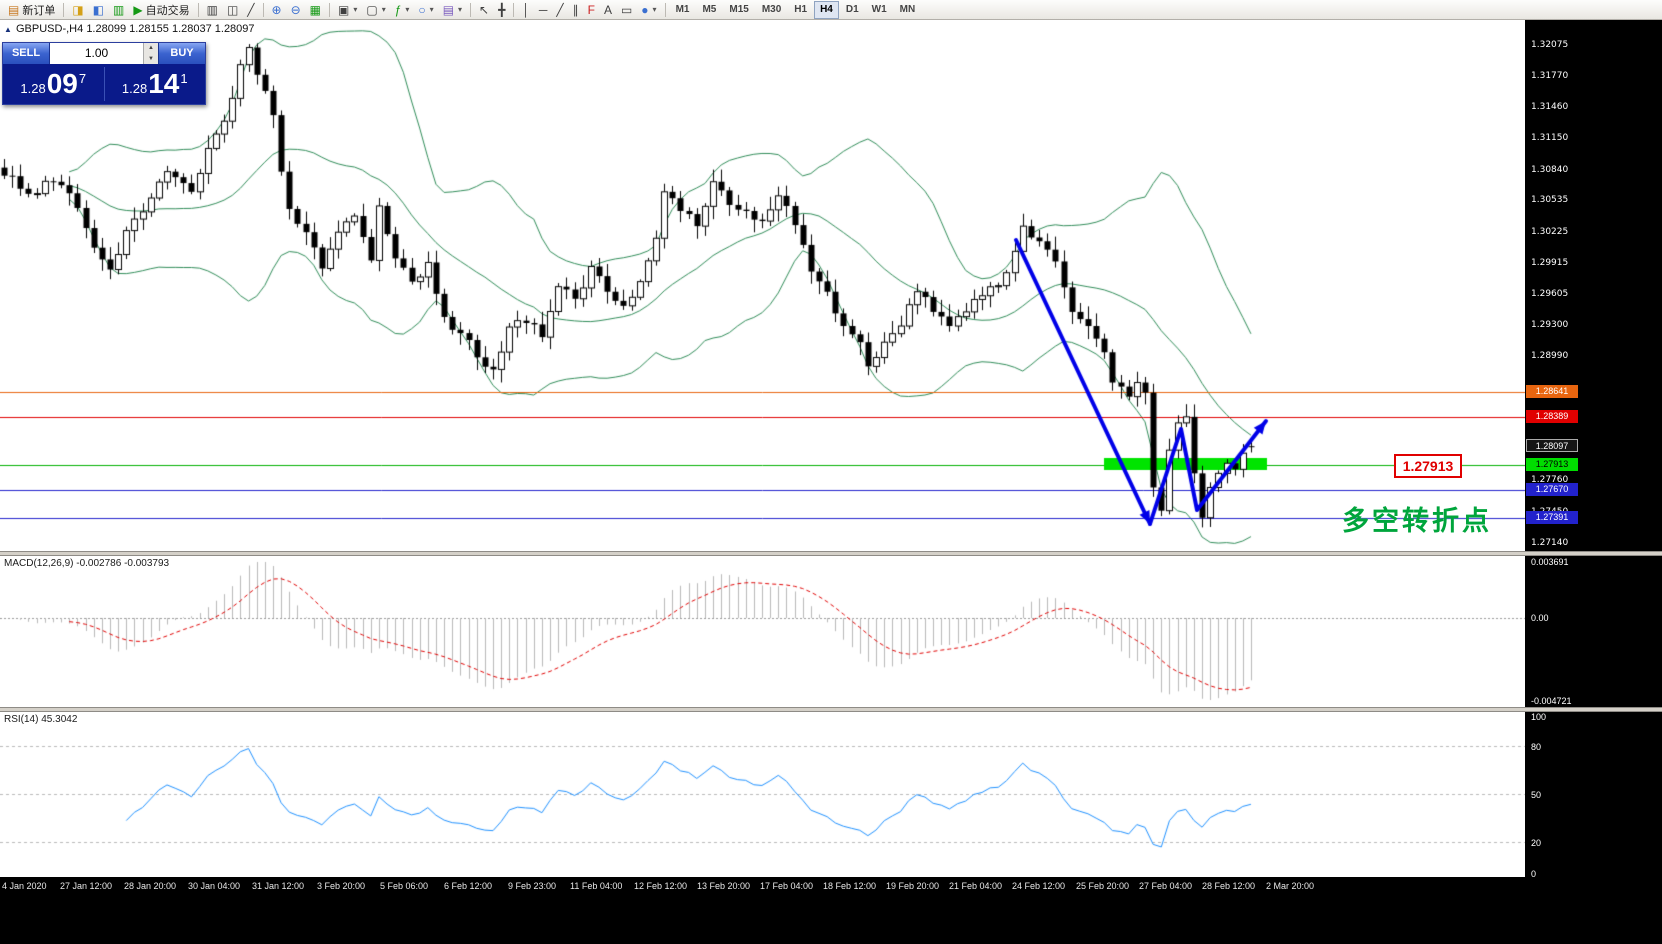  I want to click on indicators-button: ƒ ▾, so click(402, 10).